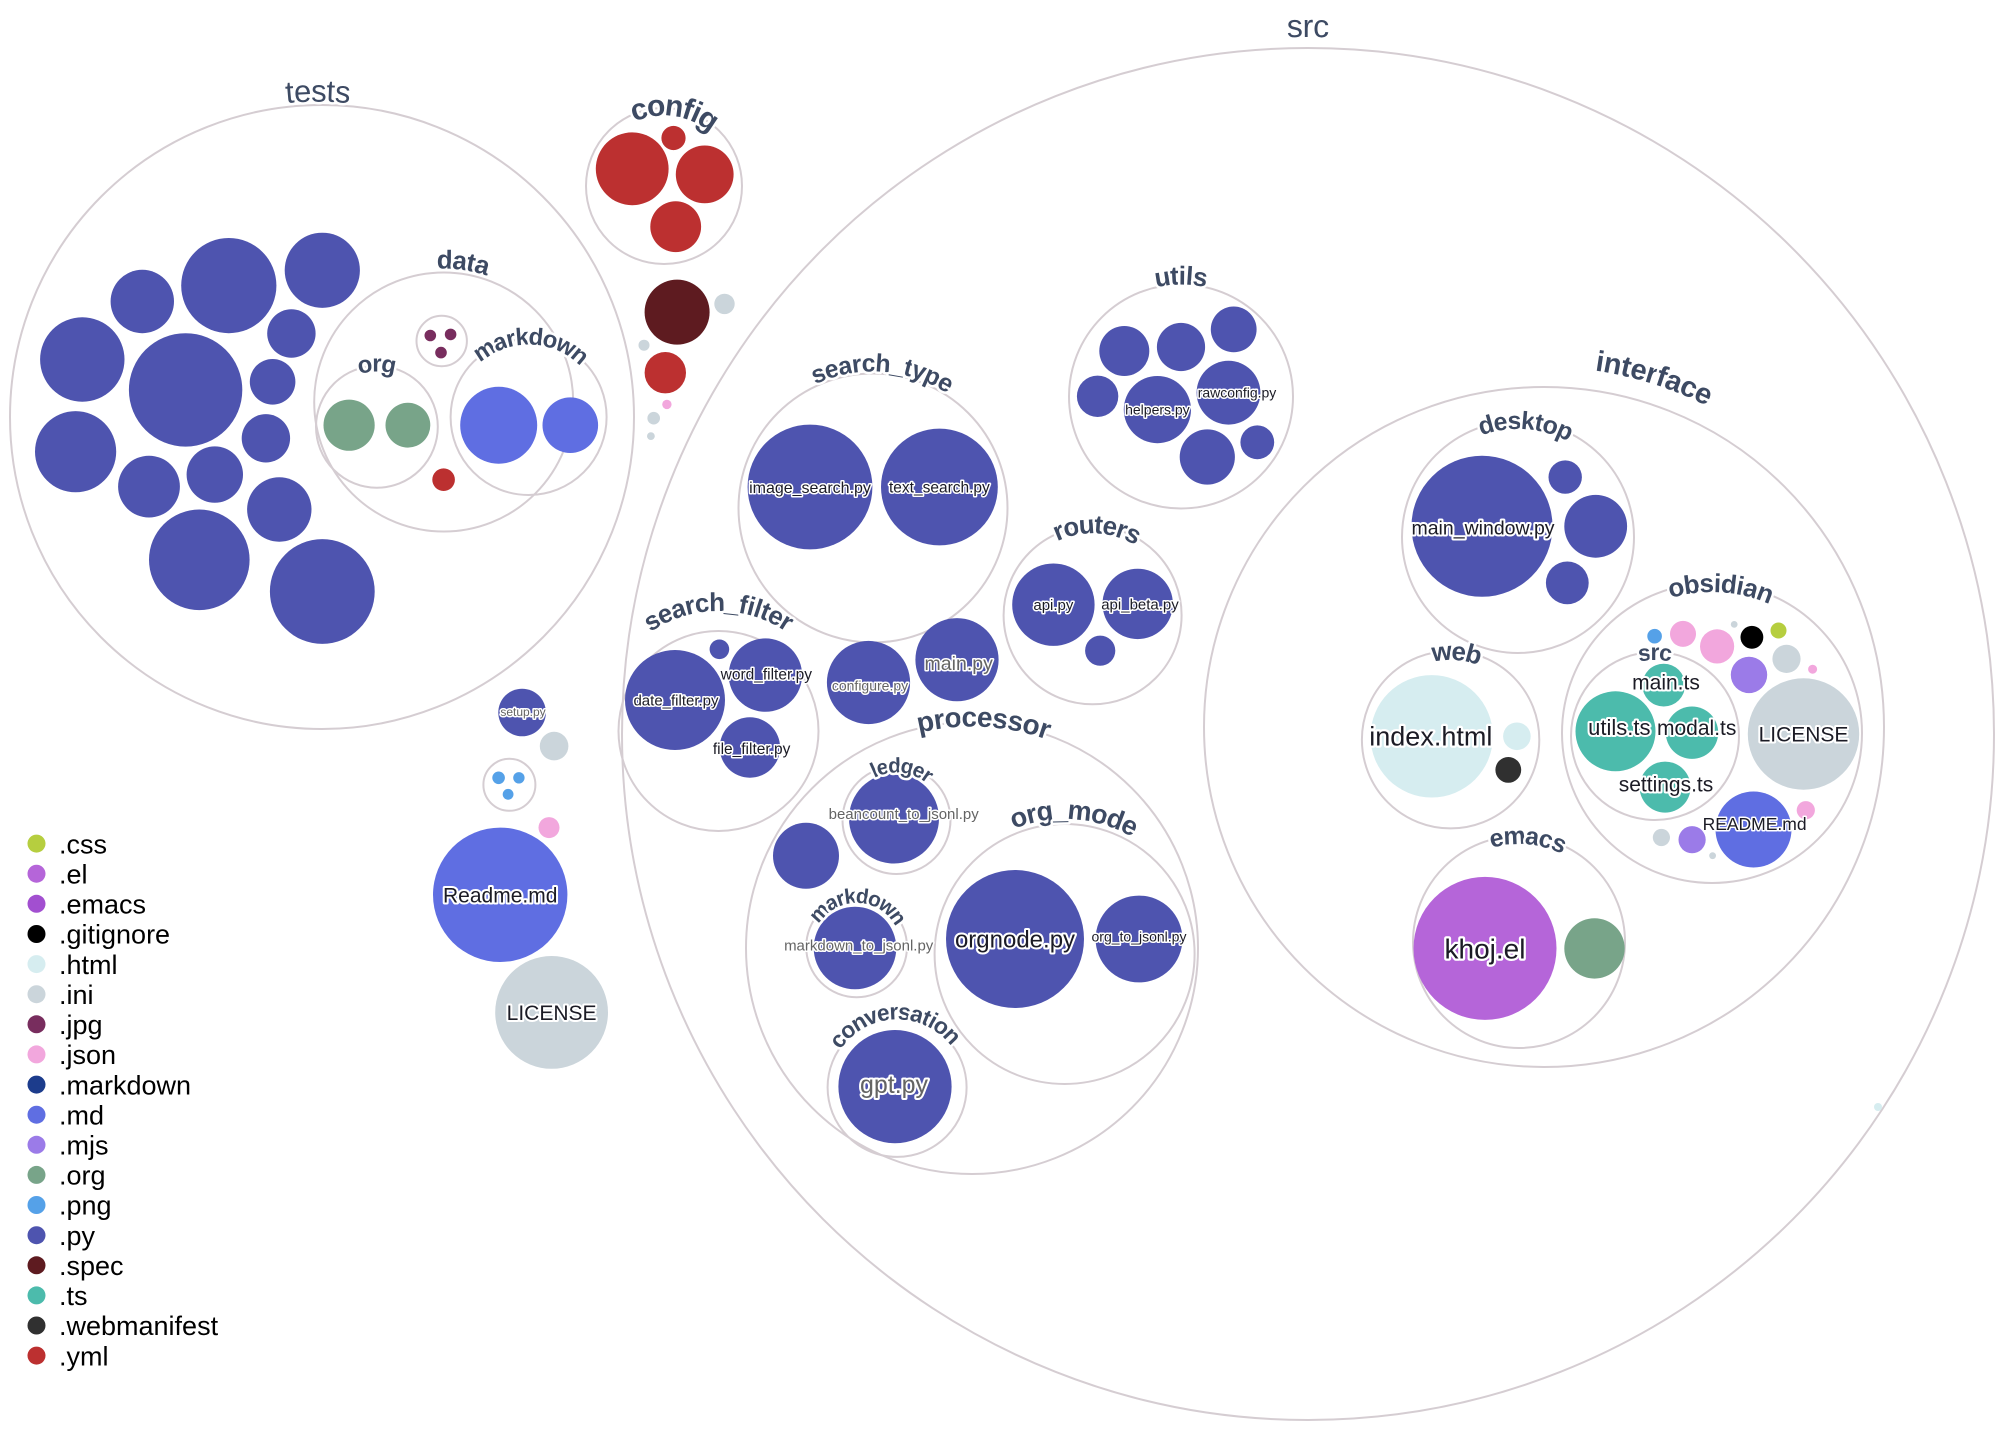  What do you see at coordinates (85, 1206) in the screenshot?
I see `svg-text: .png` at bounding box center [85, 1206].